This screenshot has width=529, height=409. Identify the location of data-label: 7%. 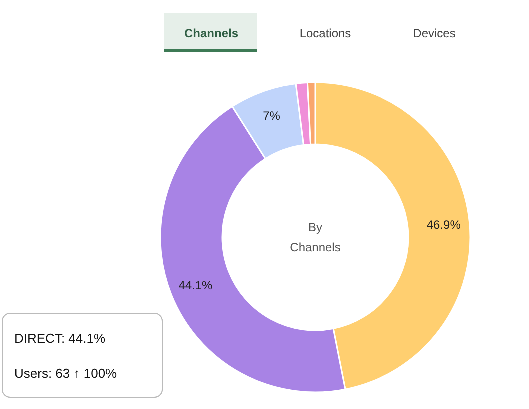
(272, 116).